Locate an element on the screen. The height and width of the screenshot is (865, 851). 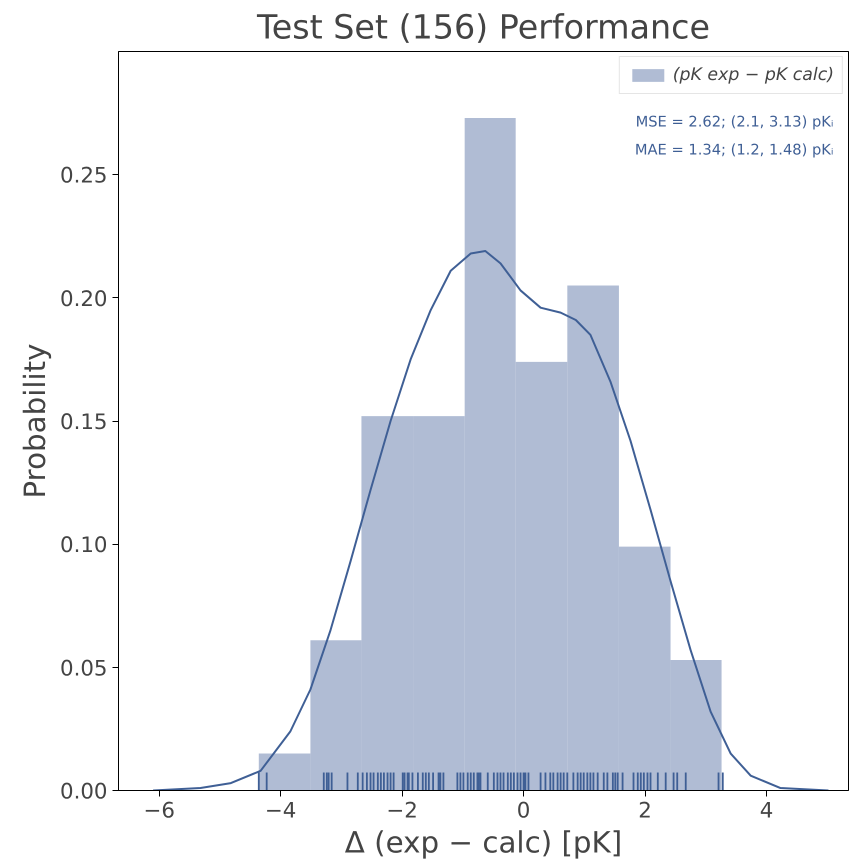
annotation: MSE = 2.62; (2.1, 3.13) pKᵢ is located at coordinates (735, 122).